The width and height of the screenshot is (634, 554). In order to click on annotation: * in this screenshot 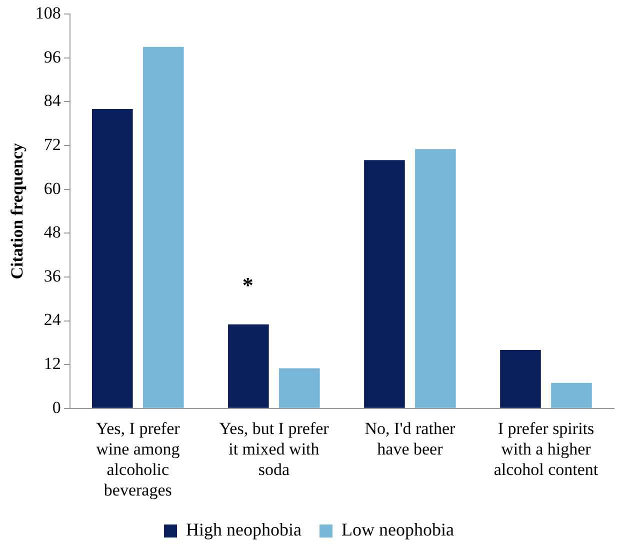, I will do `click(248, 285)`.